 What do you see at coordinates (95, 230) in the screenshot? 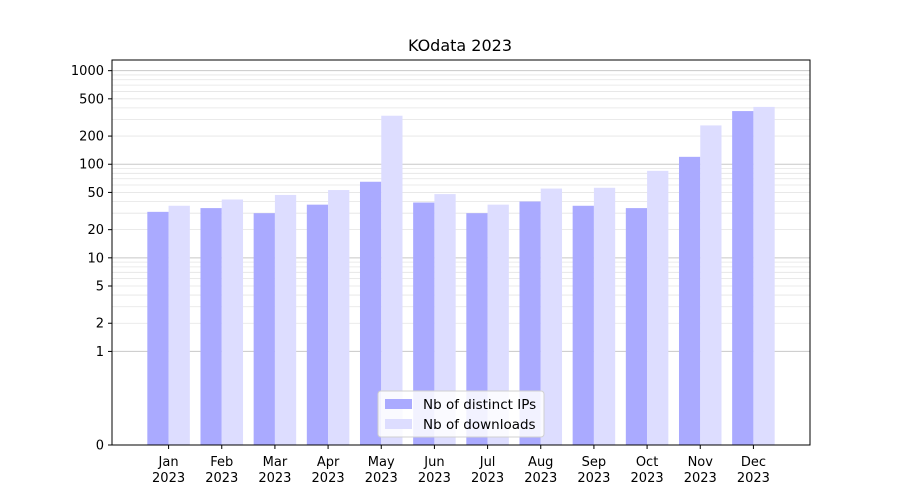
I see `y-tick-label: 20` at bounding box center [95, 230].